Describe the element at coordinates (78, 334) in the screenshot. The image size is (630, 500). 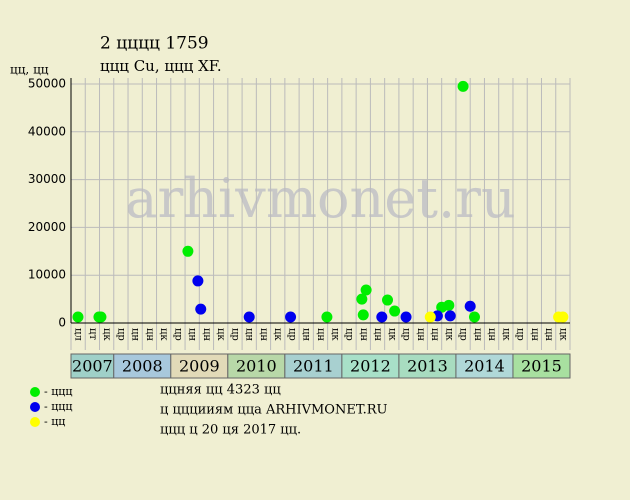
I see `x-tick-label: цл` at that location.